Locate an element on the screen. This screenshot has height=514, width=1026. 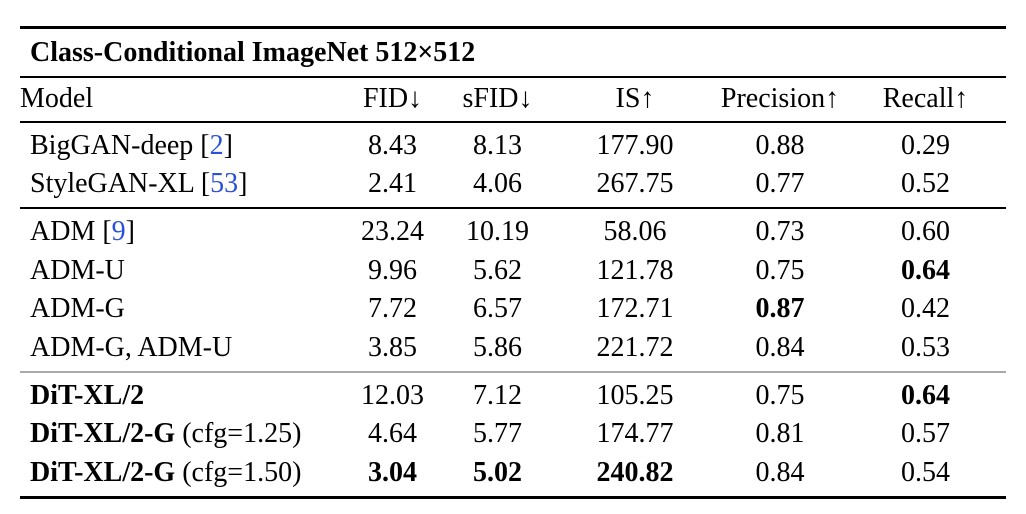
model-cell: ADM [9] is located at coordinates (82, 232).